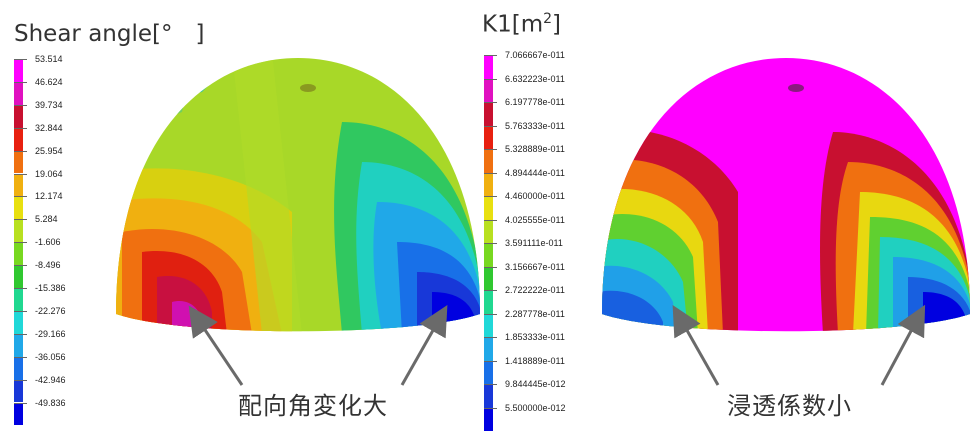 This screenshot has height=438, width=978. What do you see at coordinates (535, 290) in the screenshot?
I see `scale-label: 2.722222e-011` at bounding box center [535, 290].